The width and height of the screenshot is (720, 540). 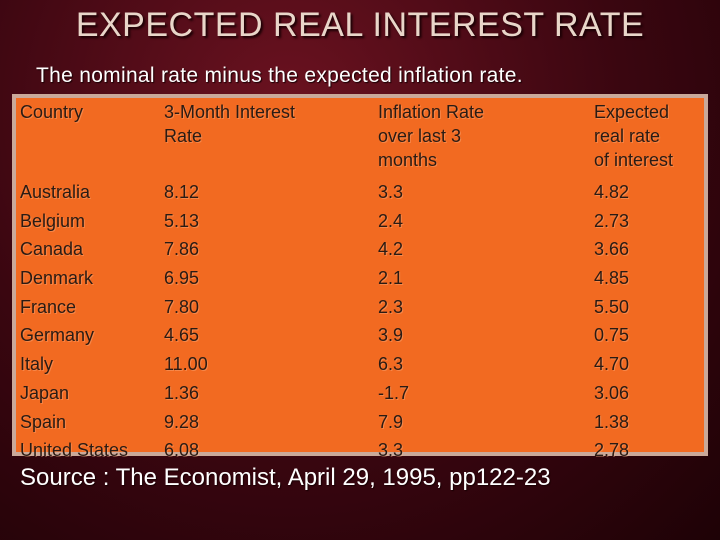 What do you see at coordinates (182, 392) in the screenshot?
I see `cell-nominal-rate: 1.36` at bounding box center [182, 392].